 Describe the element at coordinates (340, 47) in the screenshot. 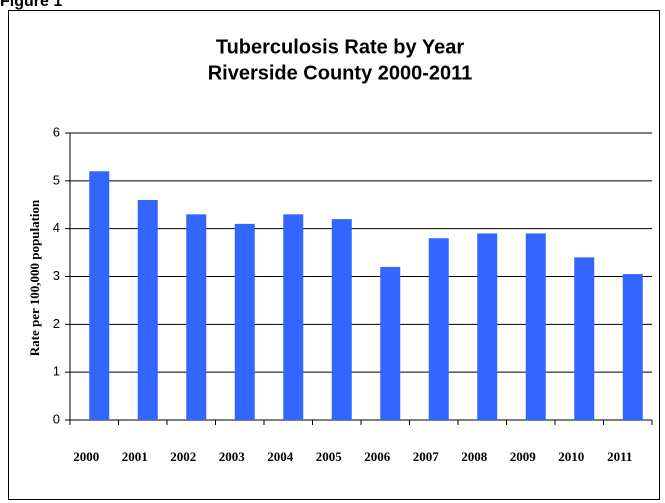

I see `chart-title: Tuberculosis Rate by Year` at that location.